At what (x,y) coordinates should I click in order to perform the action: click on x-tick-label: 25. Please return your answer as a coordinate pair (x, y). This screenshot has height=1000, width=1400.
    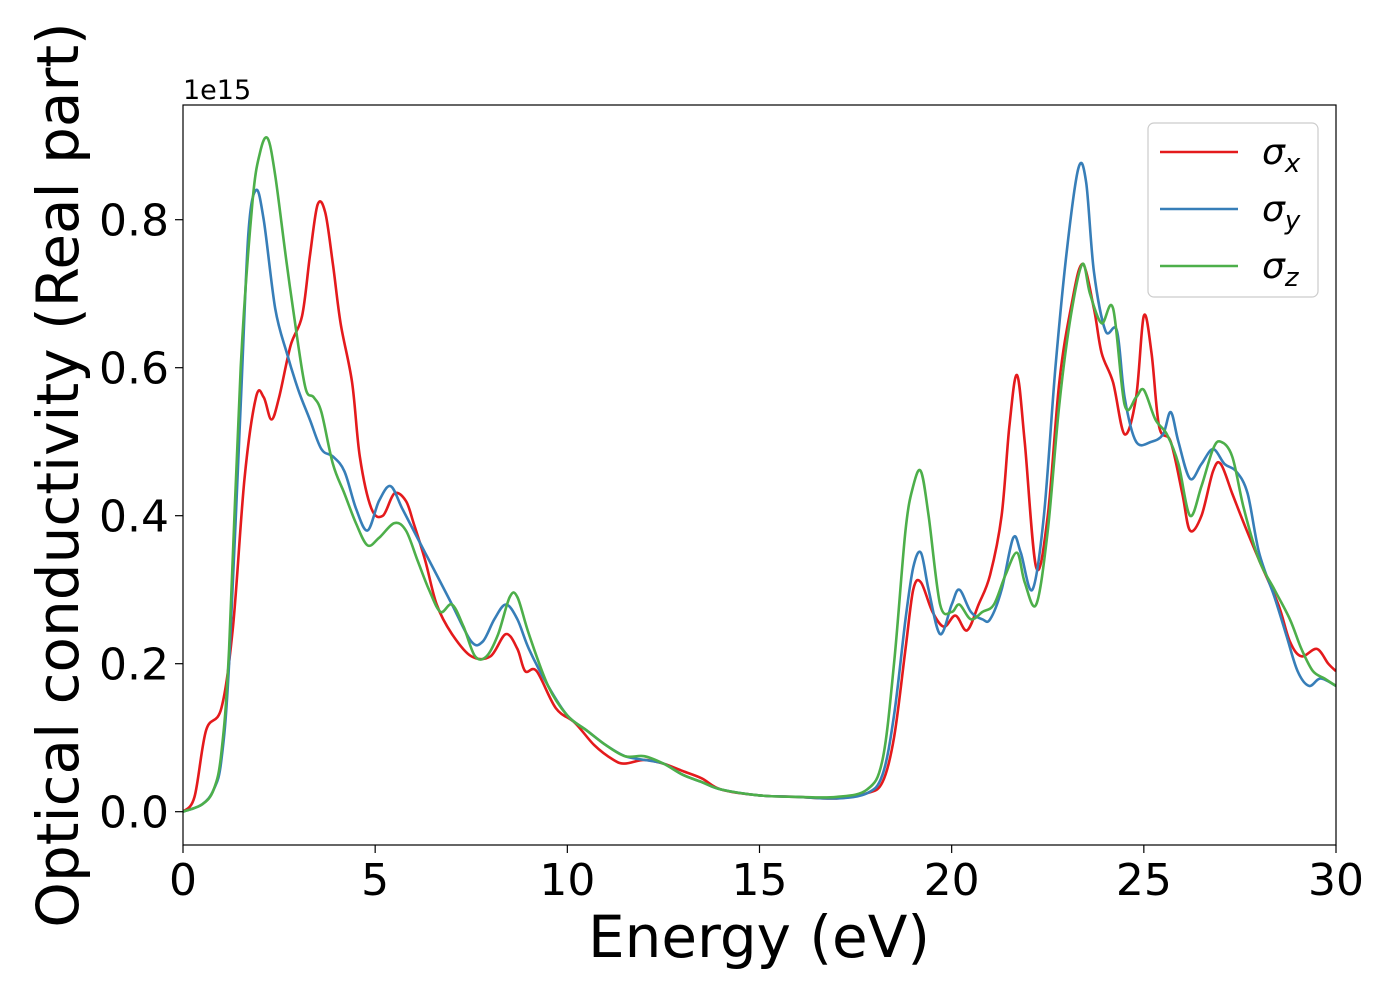
    Looking at the image, I should click on (1144, 880).